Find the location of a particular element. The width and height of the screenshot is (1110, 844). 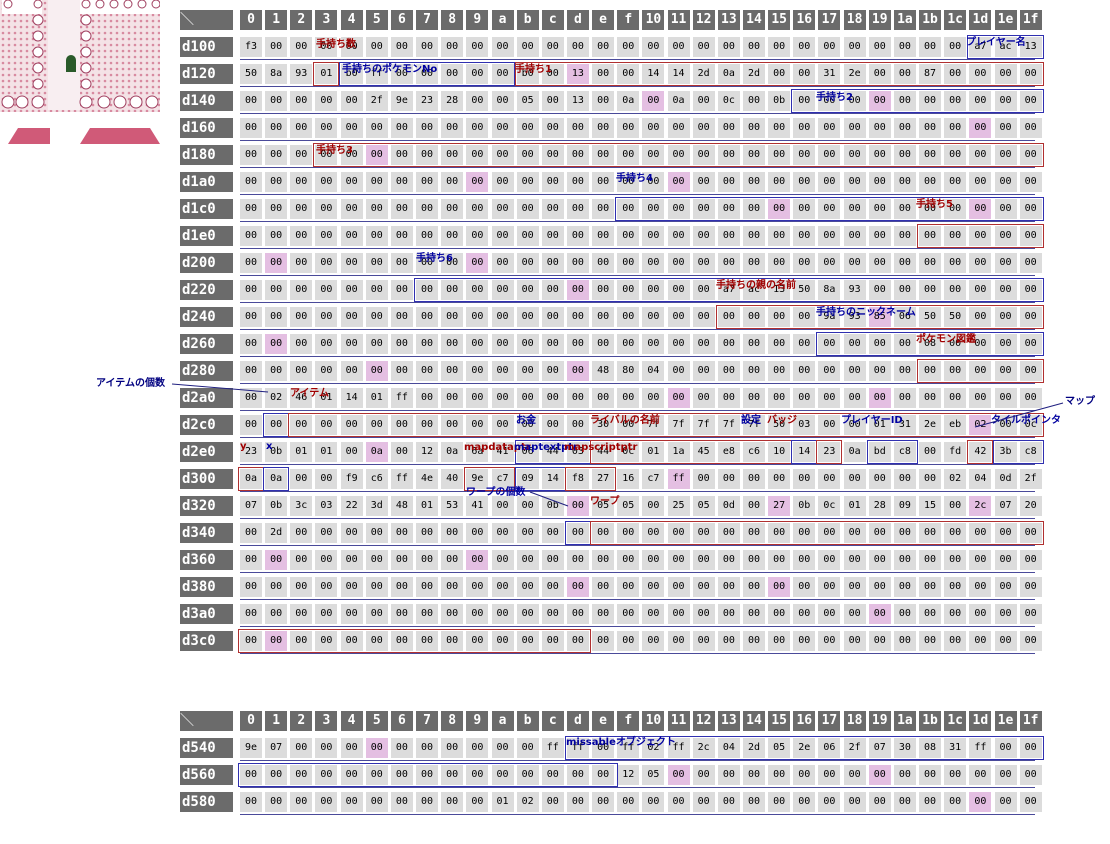

row-address: d3a0 is located at coordinates (206, 614).